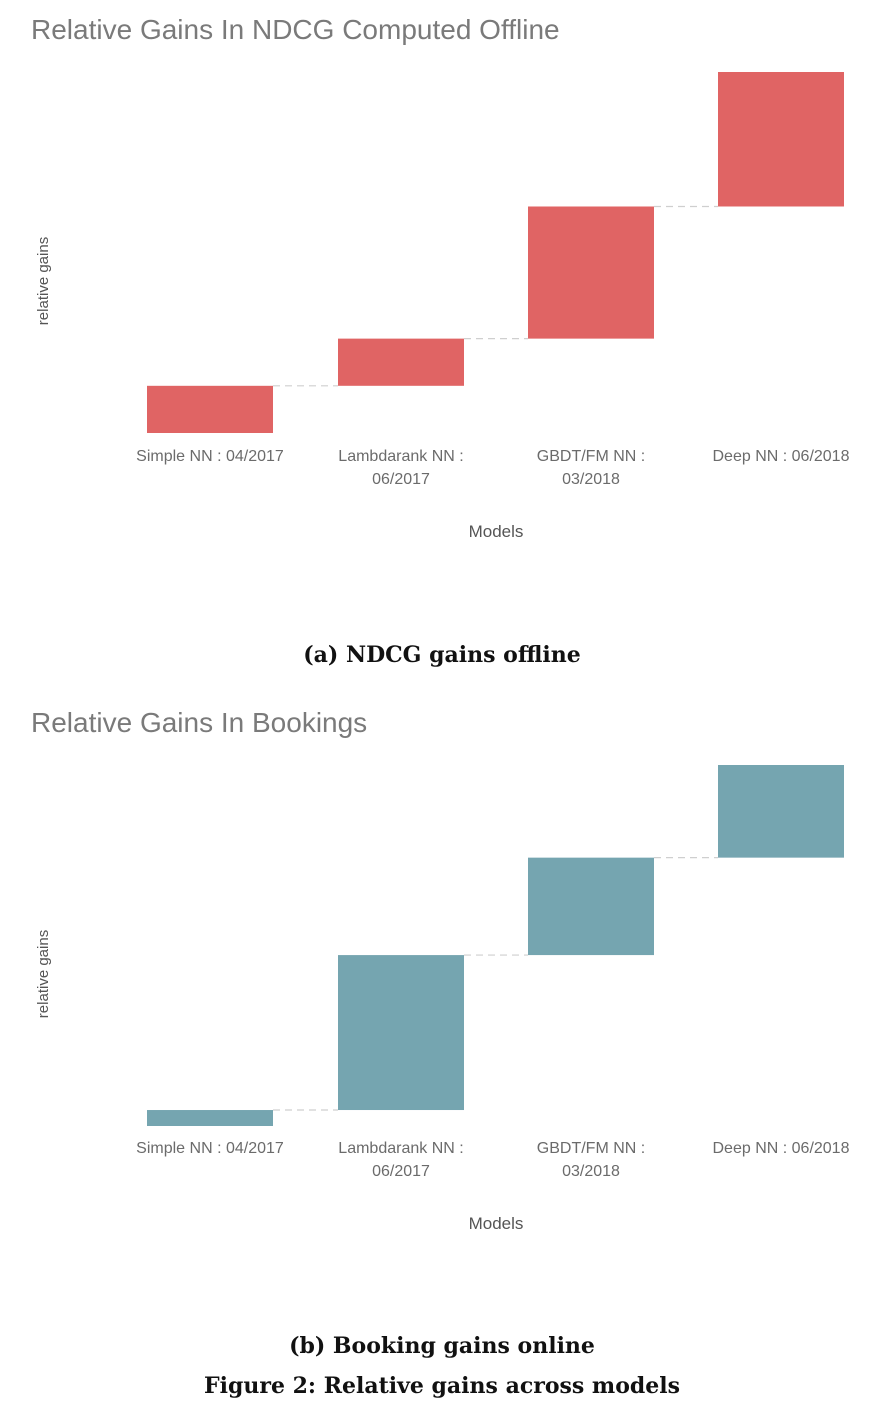 This screenshot has height=1416, width=884. What do you see at coordinates (43, 974) in the screenshot?
I see `chart-b-ylabel: relative gains` at bounding box center [43, 974].